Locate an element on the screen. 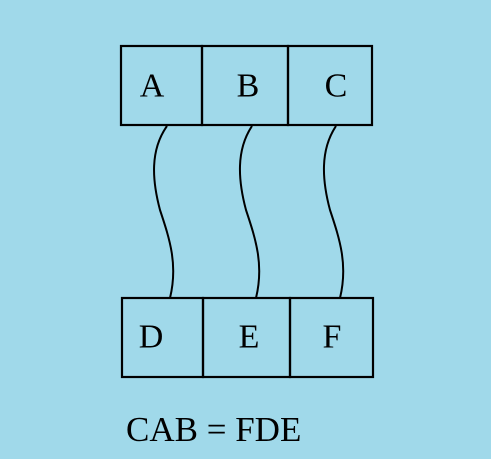 This screenshot has height=459, width=491. cell-e-label: E is located at coordinates (249, 337).